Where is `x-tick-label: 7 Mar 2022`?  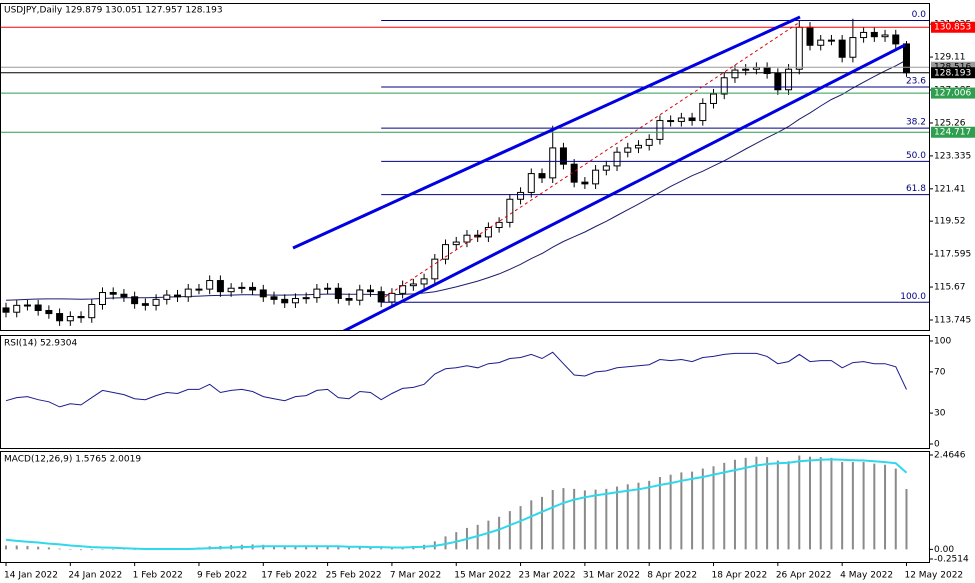 x-tick-label: 7 Mar 2022 is located at coordinates (415, 576).